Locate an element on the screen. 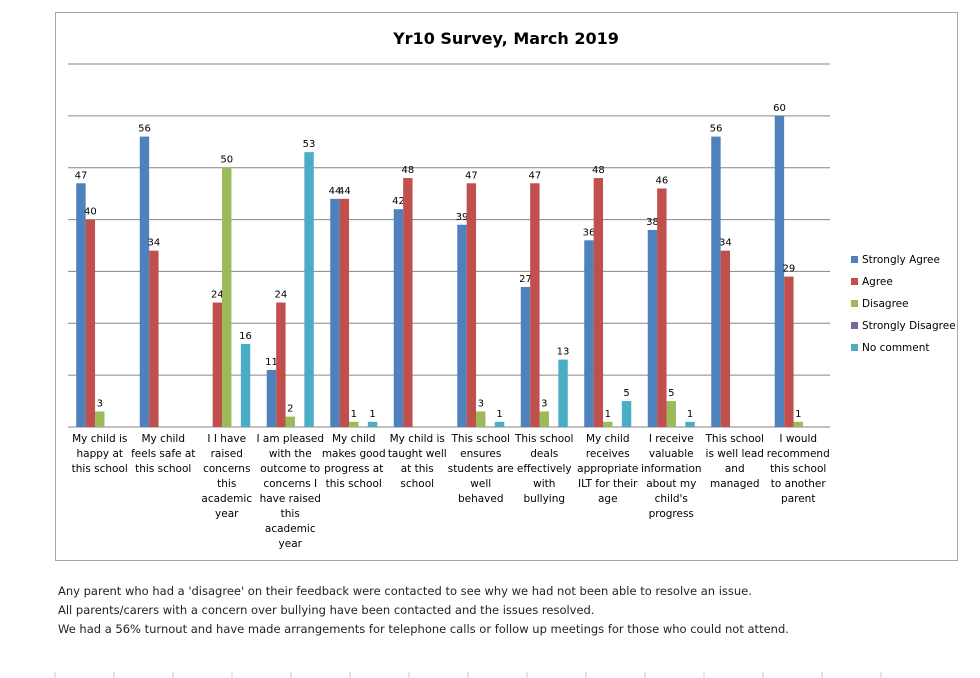  data-label: 11 is located at coordinates (271, 362).